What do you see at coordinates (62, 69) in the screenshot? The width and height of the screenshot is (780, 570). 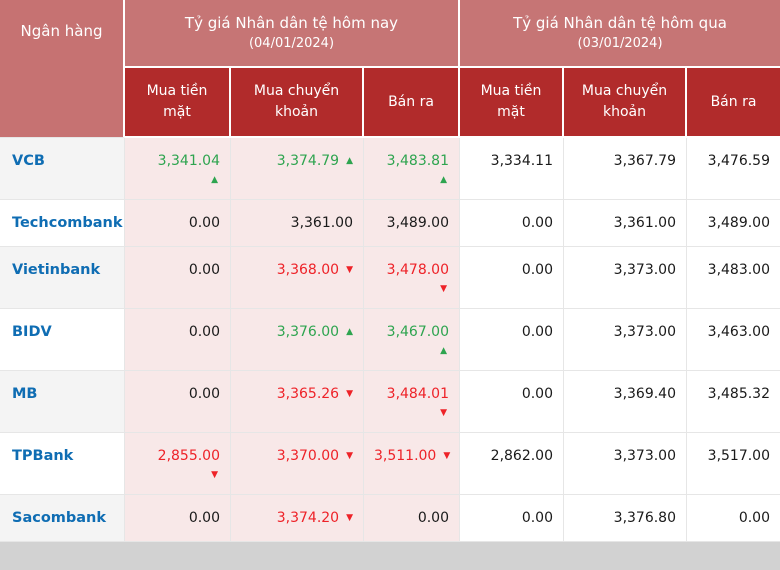 I see `bank-column-header: Ngân hàng` at bounding box center [62, 69].